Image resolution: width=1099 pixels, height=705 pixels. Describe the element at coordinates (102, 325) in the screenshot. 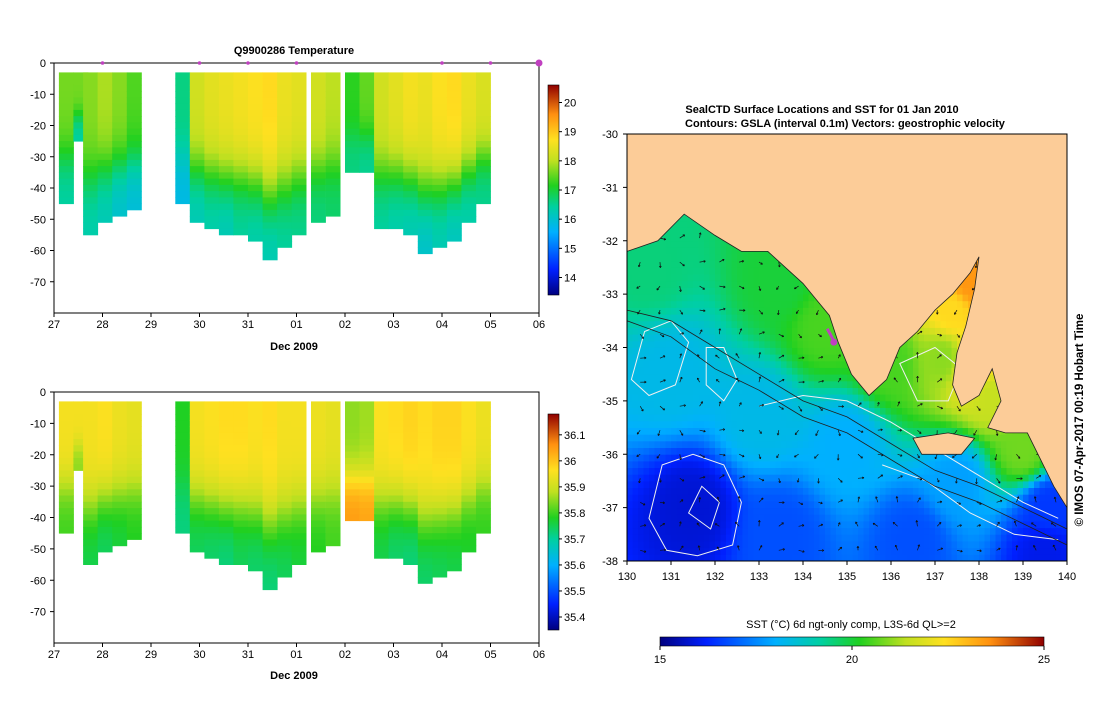

I see `temperature-x-tick-label: 28` at that location.